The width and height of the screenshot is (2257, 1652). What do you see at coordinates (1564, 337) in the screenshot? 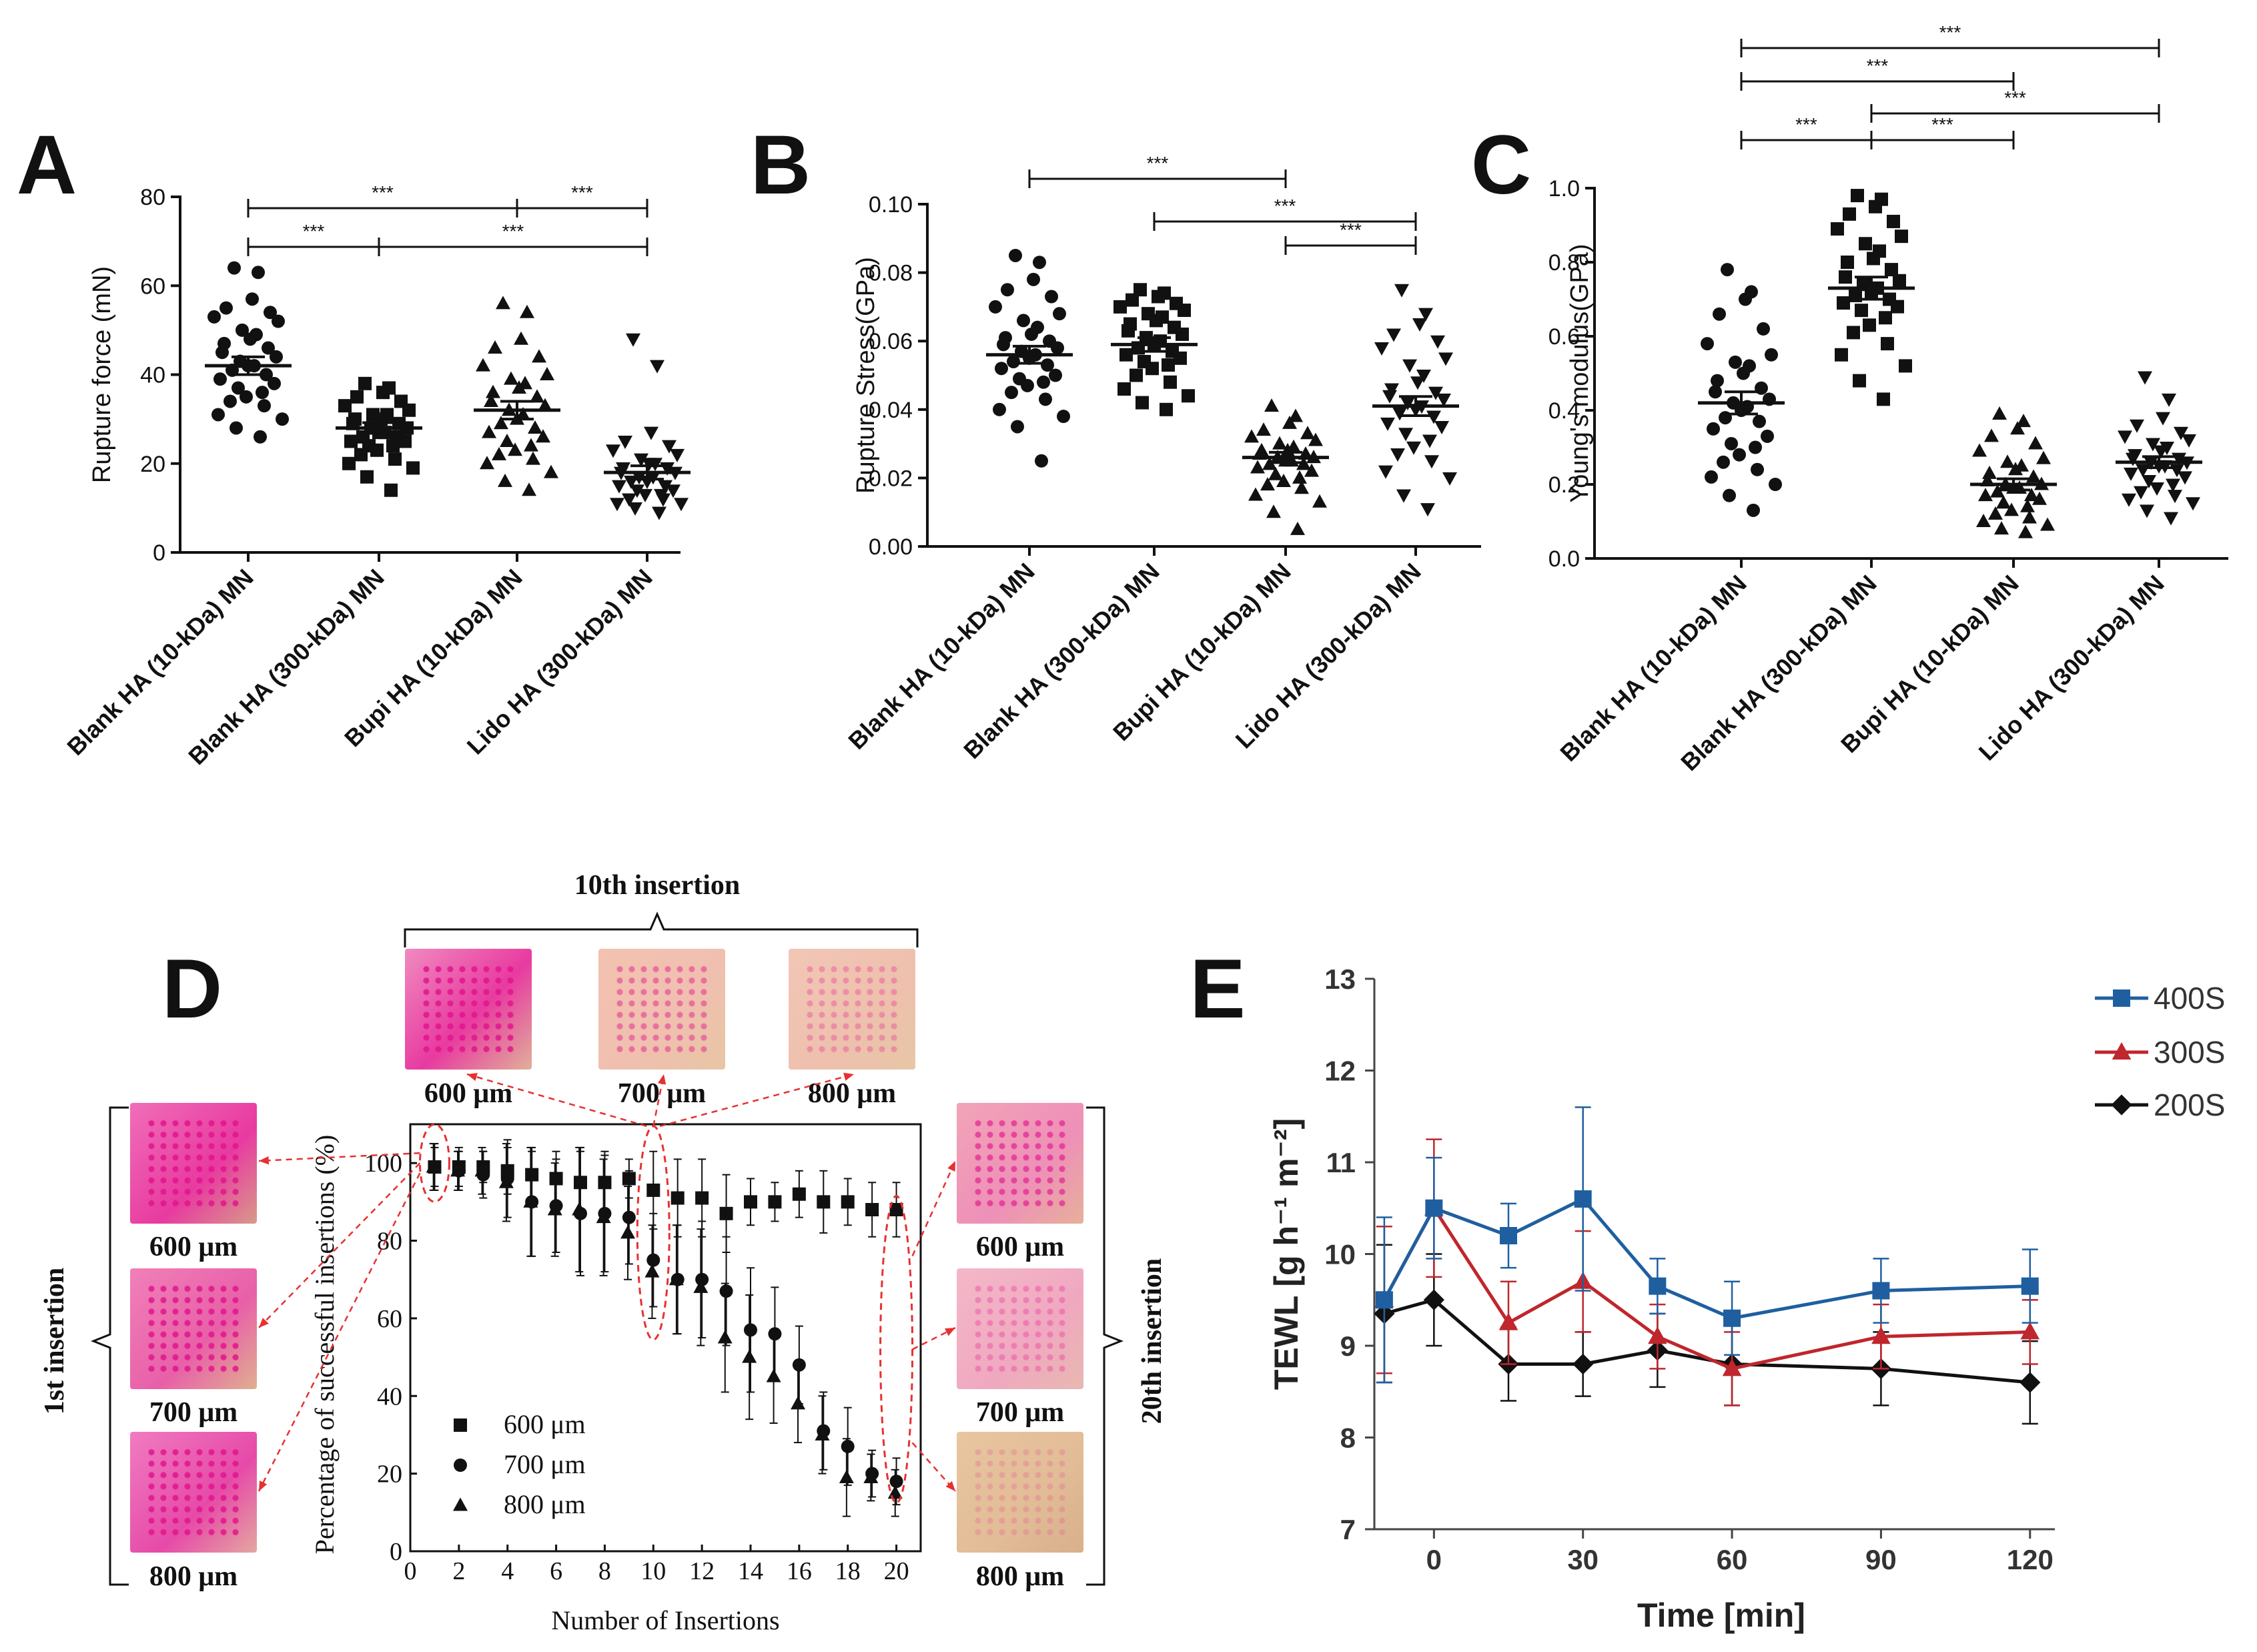
I see `y-tick-label-C: 0.6` at bounding box center [1564, 337].